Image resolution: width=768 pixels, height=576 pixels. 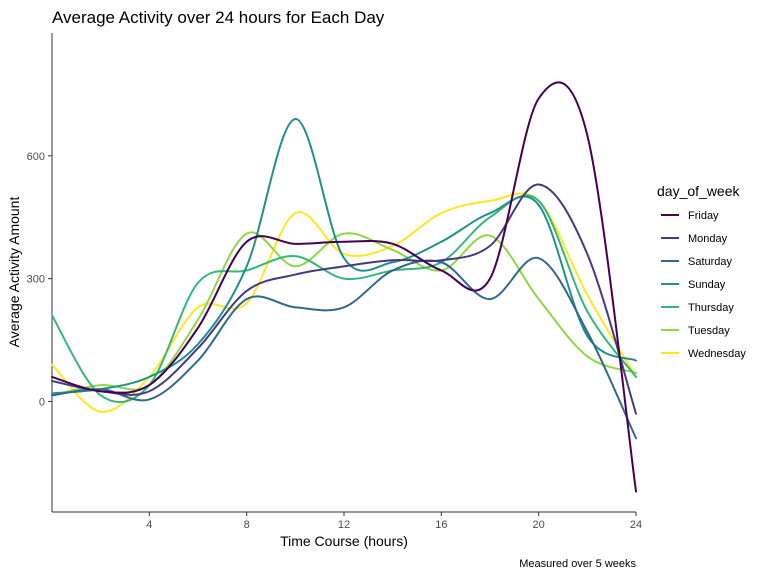 What do you see at coordinates (699, 191) in the screenshot?
I see `legend-title: day_of_week` at bounding box center [699, 191].